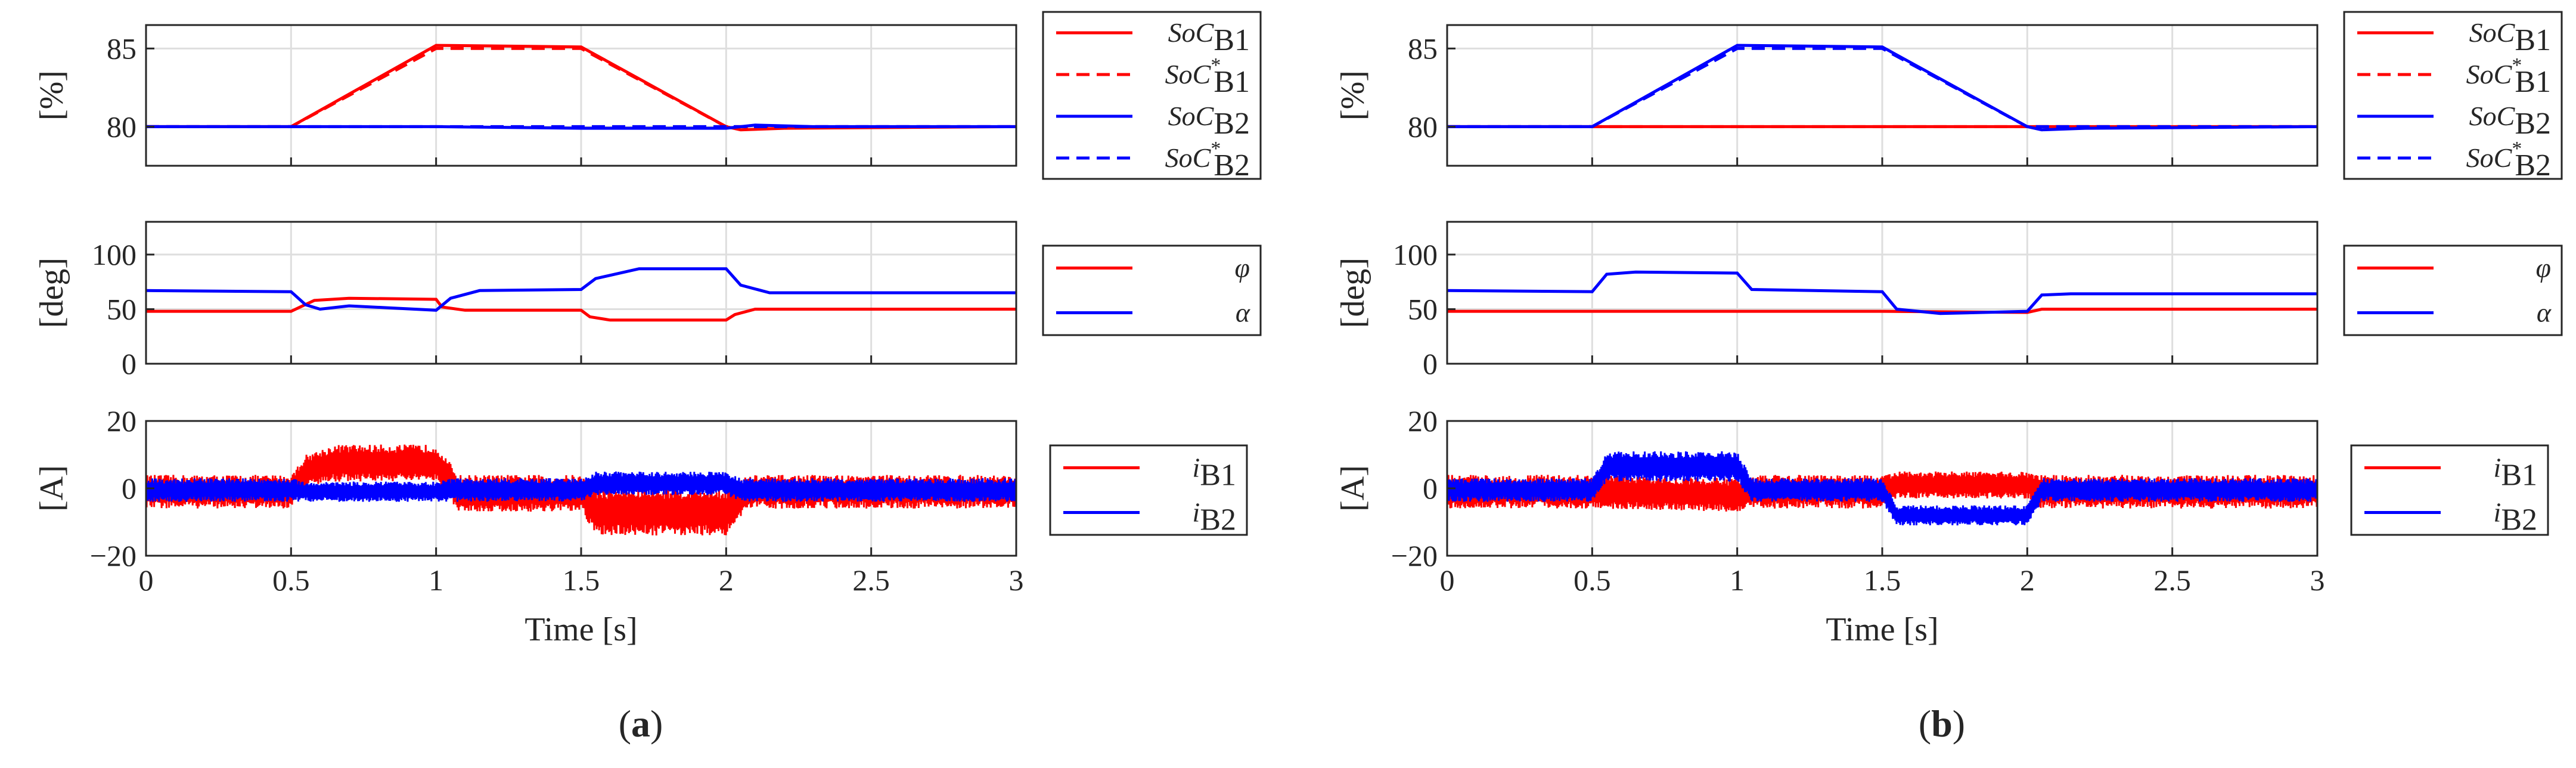  I want to click on caption-b: (b), so click(1942, 723).